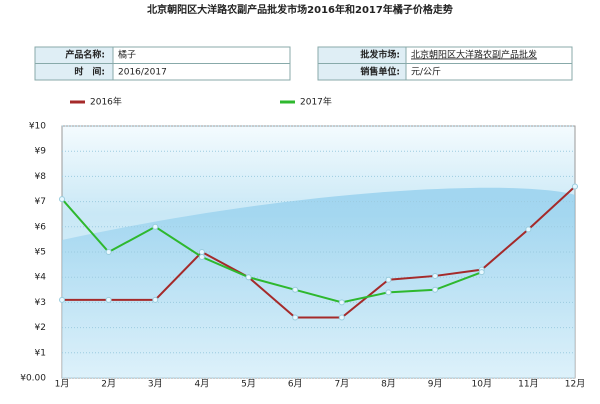 The height and width of the screenshot is (404, 600). Describe the element at coordinates (37, 127) in the screenshot. I see `y-tick-label: ¥10` at that location.